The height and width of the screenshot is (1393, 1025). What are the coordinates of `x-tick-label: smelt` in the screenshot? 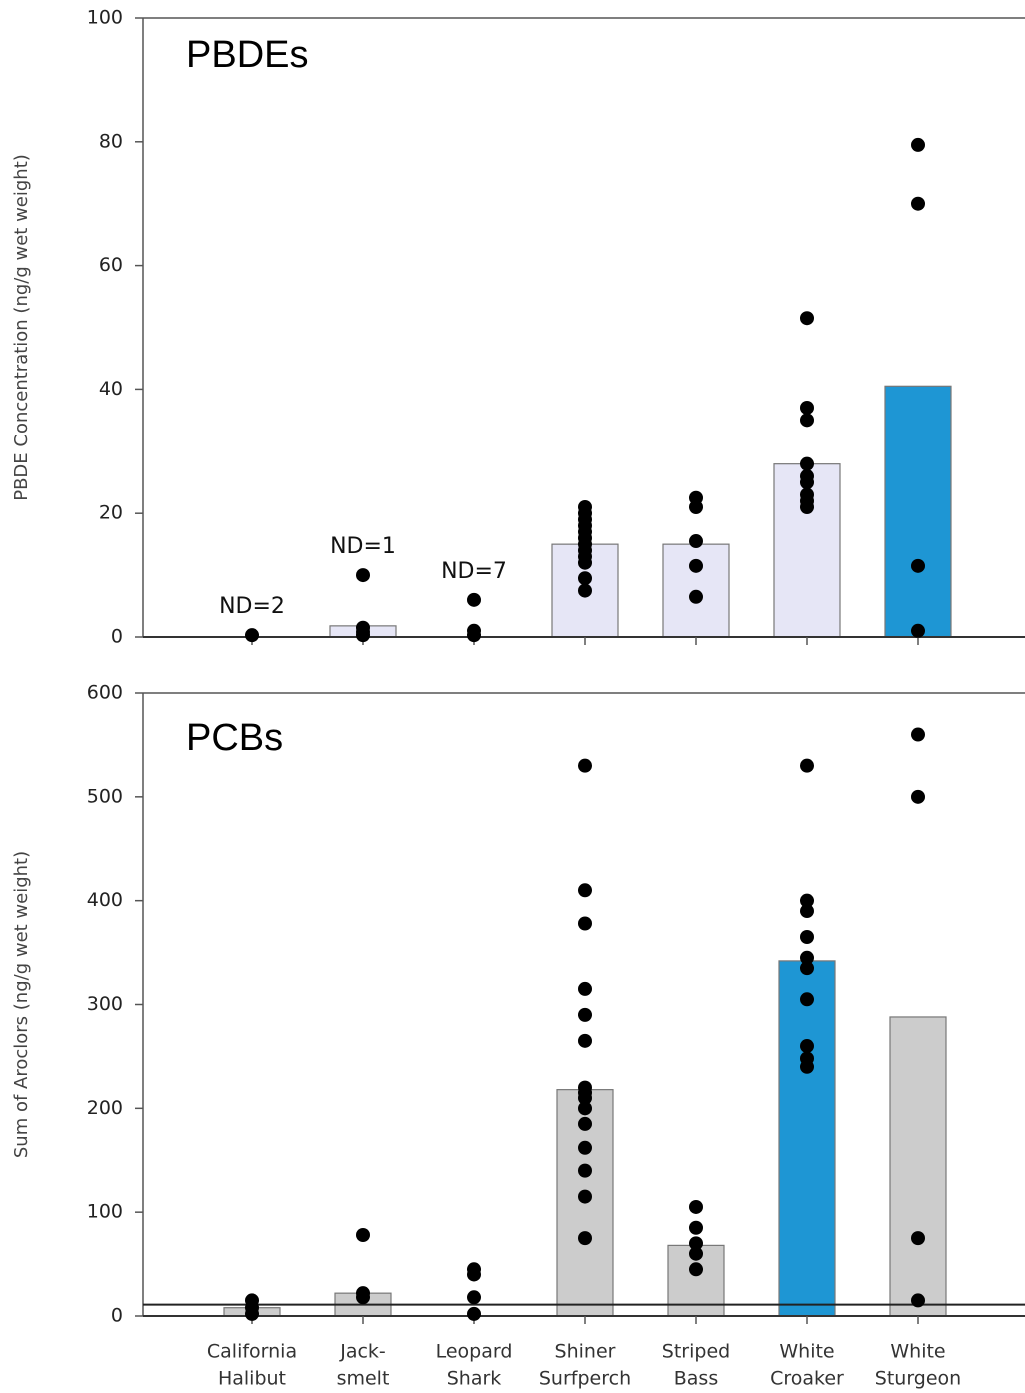 It's located at (363, 1379).